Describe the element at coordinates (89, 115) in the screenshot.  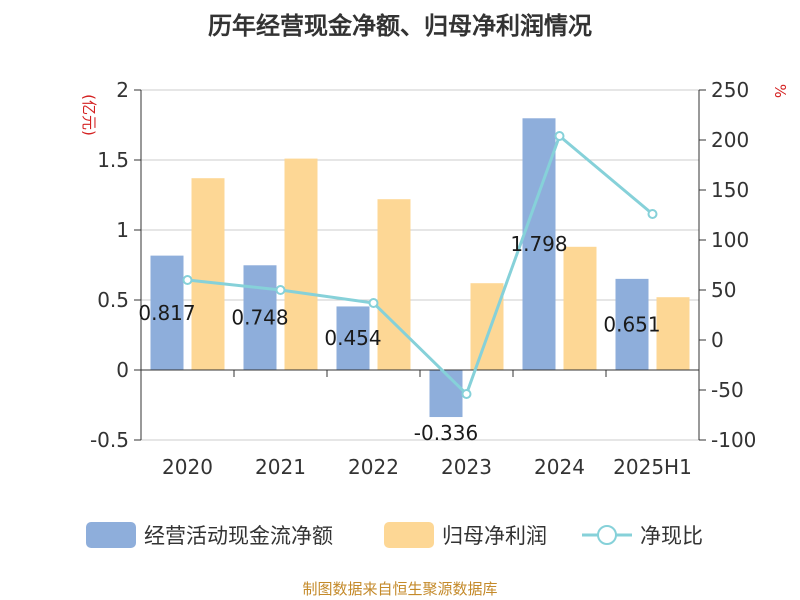
I see `left-axis-unit: (亿元)` at that location.